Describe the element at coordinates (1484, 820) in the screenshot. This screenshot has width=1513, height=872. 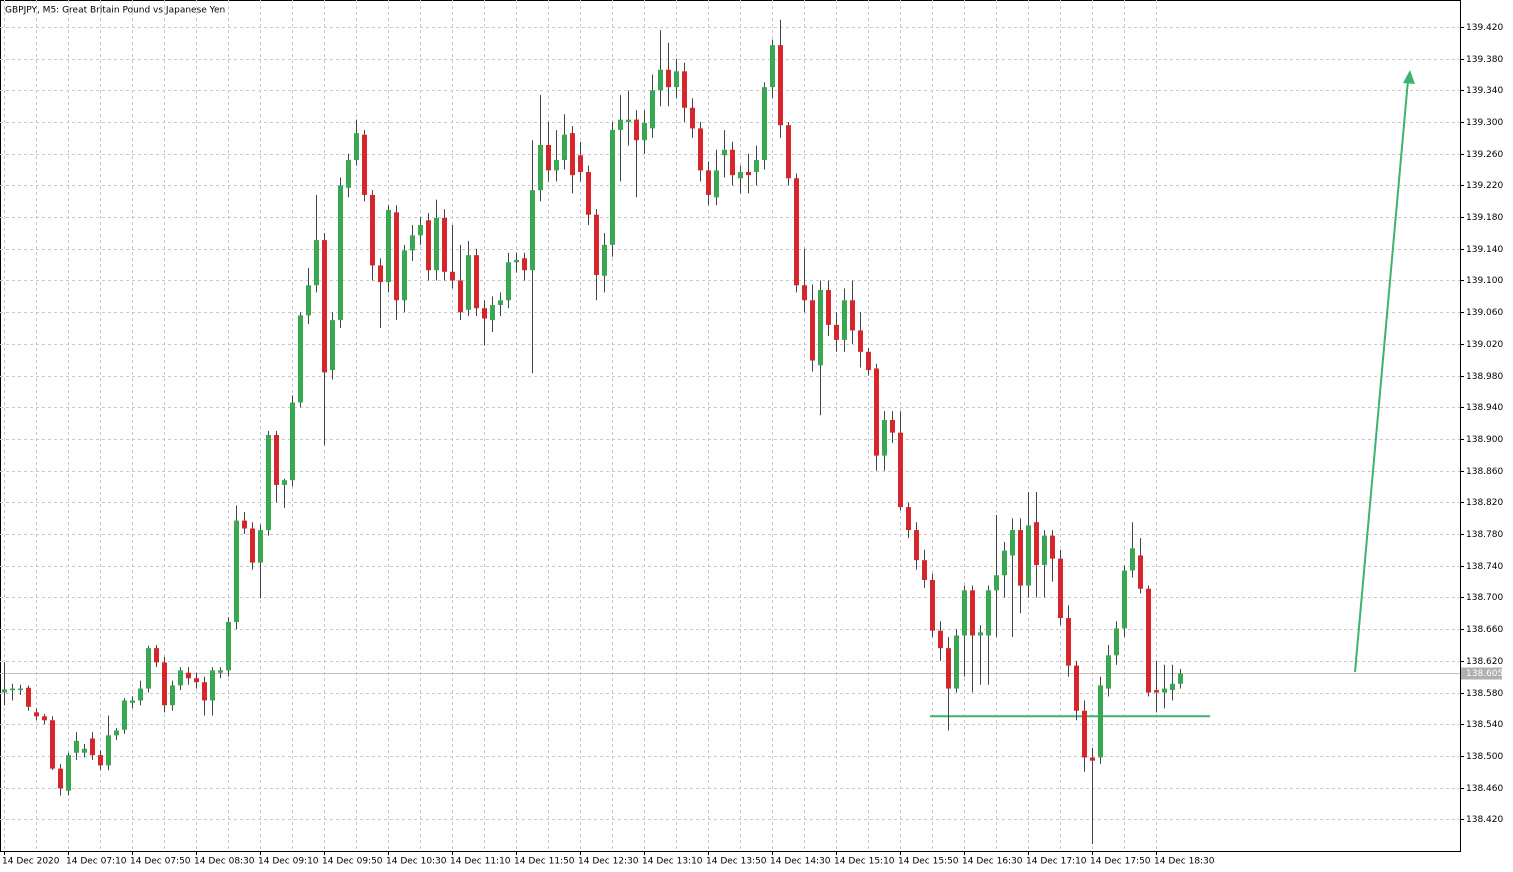
I see `y-tick-label: 138.420` at that location.